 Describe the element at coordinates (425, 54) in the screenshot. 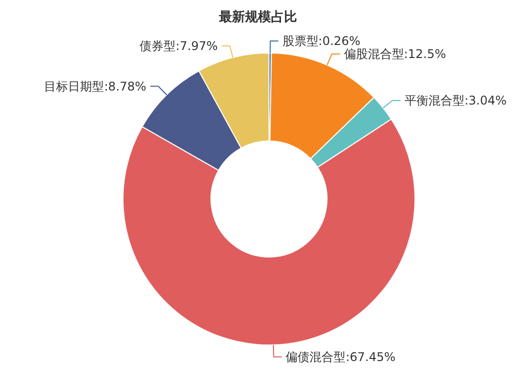

I see `data-label: :12.5%` at that location.